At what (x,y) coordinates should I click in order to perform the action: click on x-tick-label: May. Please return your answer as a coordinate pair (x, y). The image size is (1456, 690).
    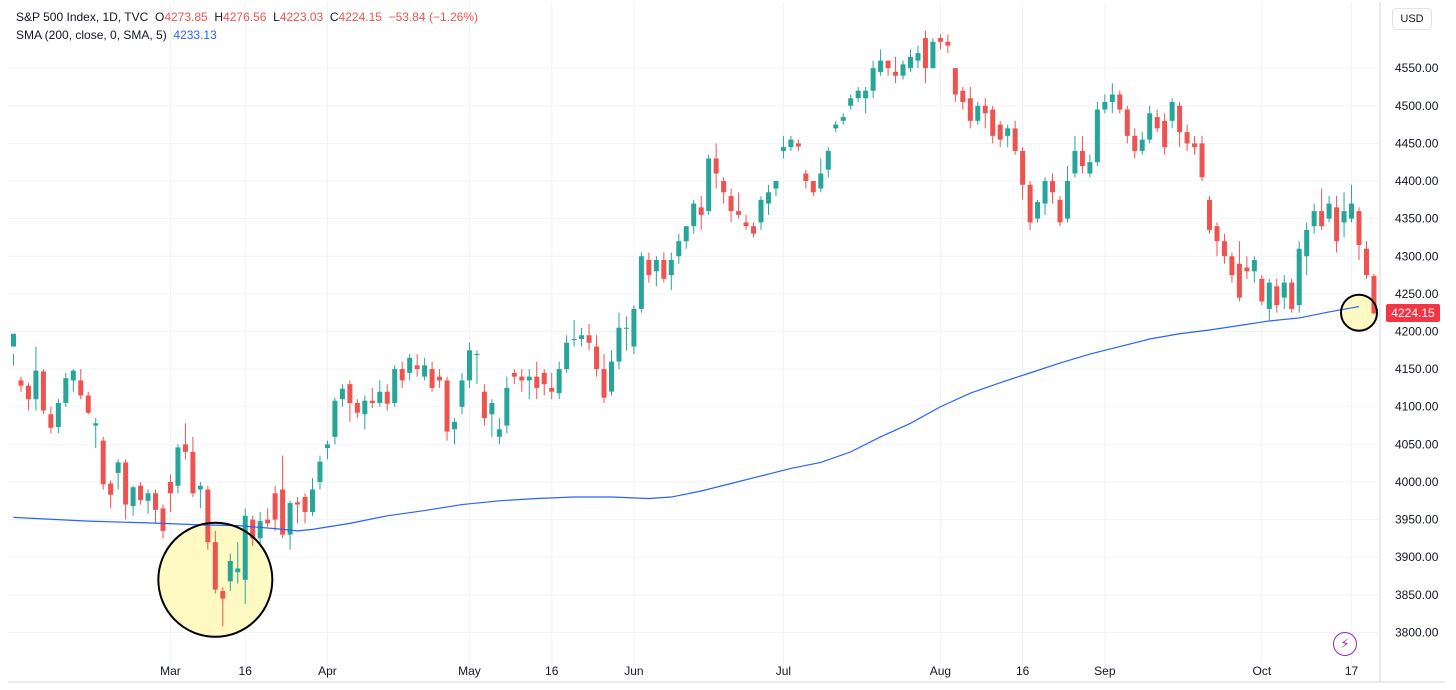
    Looking at the image, I should click on (469, 671).